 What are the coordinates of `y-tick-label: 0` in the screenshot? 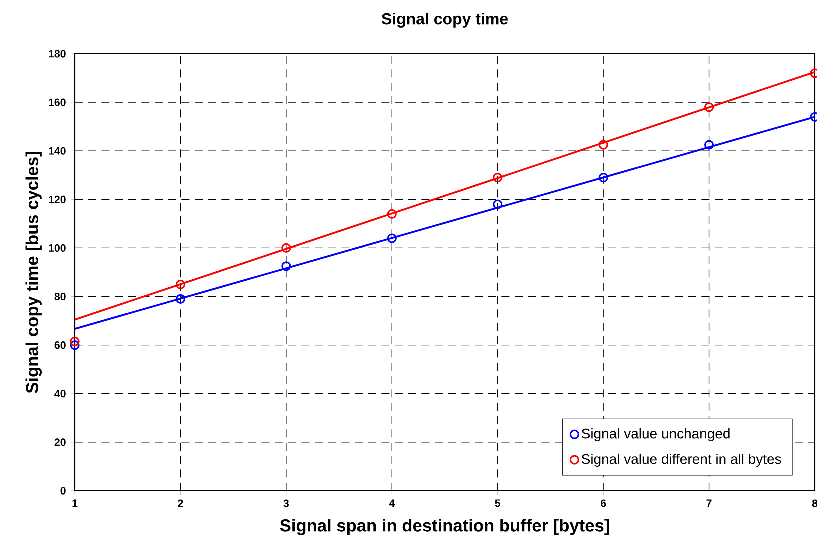 It's located at (63, 491).